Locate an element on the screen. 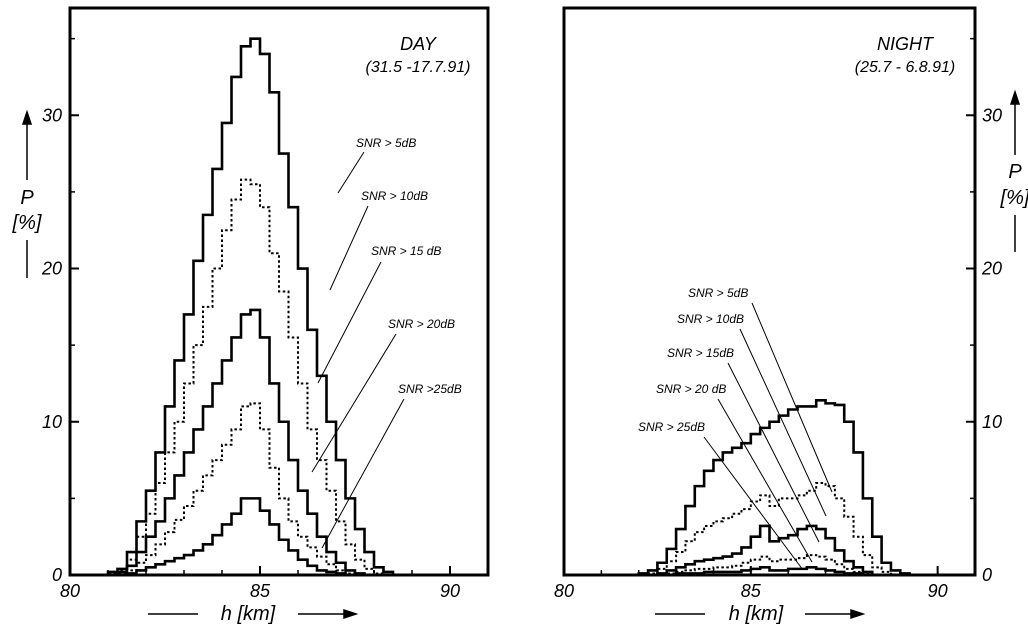 The height and width of the screenshot is (631, 1028). day-title: DAY is located at coordinates (419, 44).